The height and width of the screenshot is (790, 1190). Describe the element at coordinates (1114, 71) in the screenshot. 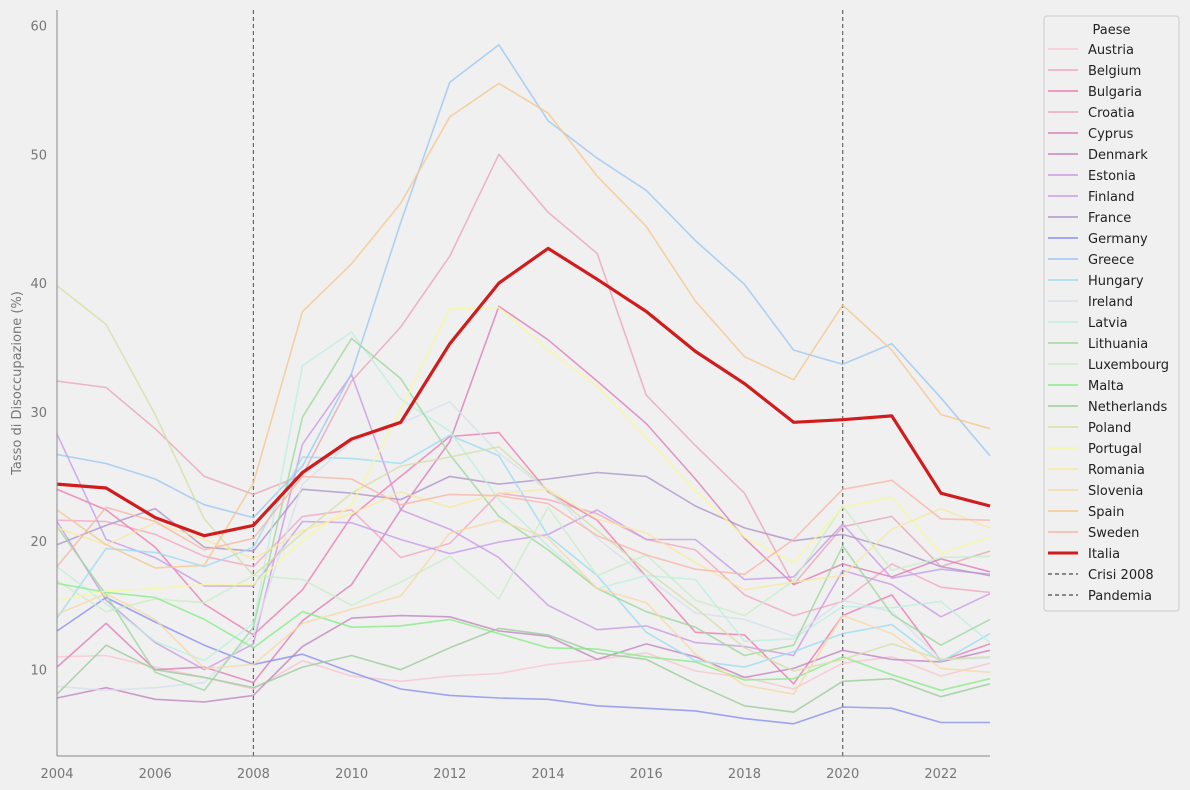

I see `legend-label-1: Belgium` at that location.